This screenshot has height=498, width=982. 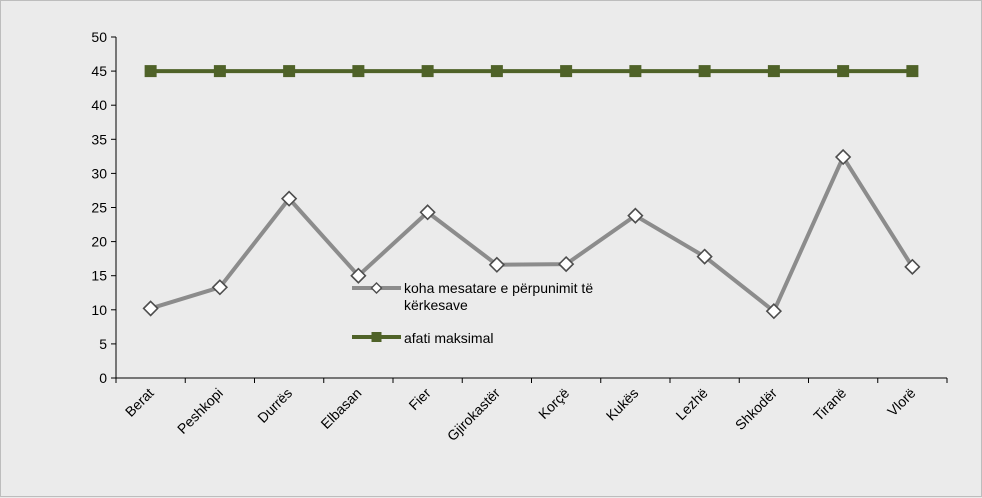 What do you see at coordinates (622, 404) in the screenshot?
I see `x-tick-label: Kukës` at bounding box center [622, 404].